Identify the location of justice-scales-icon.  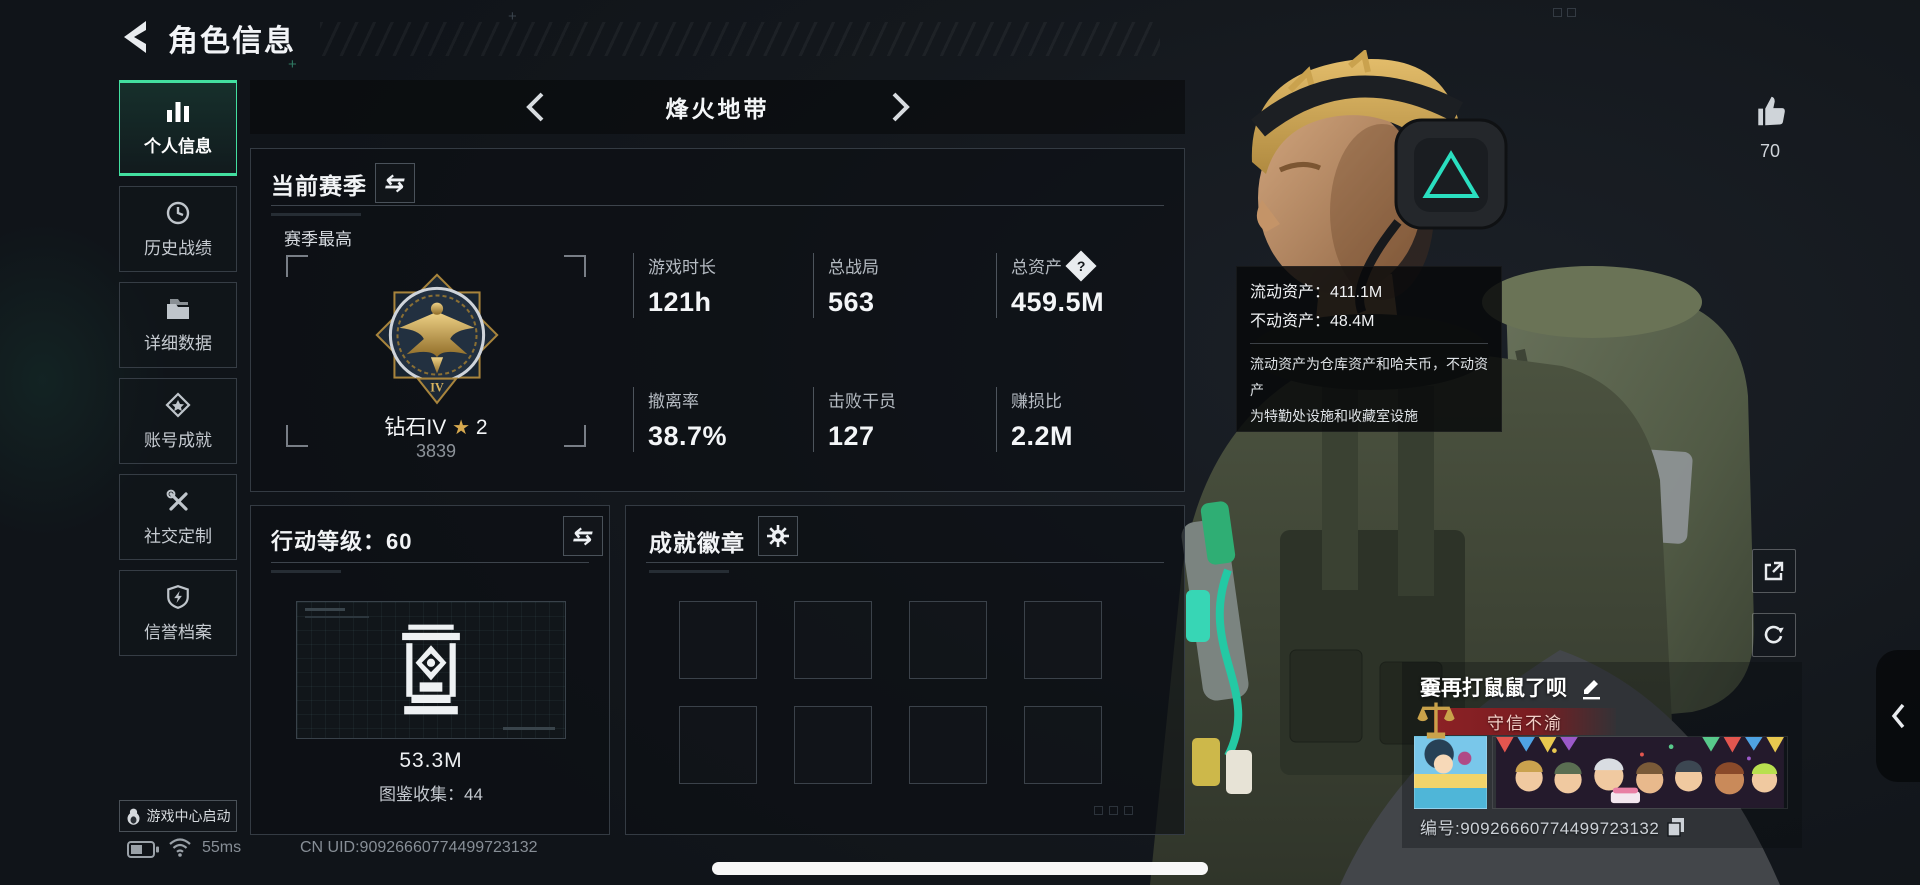
(1436, 720).